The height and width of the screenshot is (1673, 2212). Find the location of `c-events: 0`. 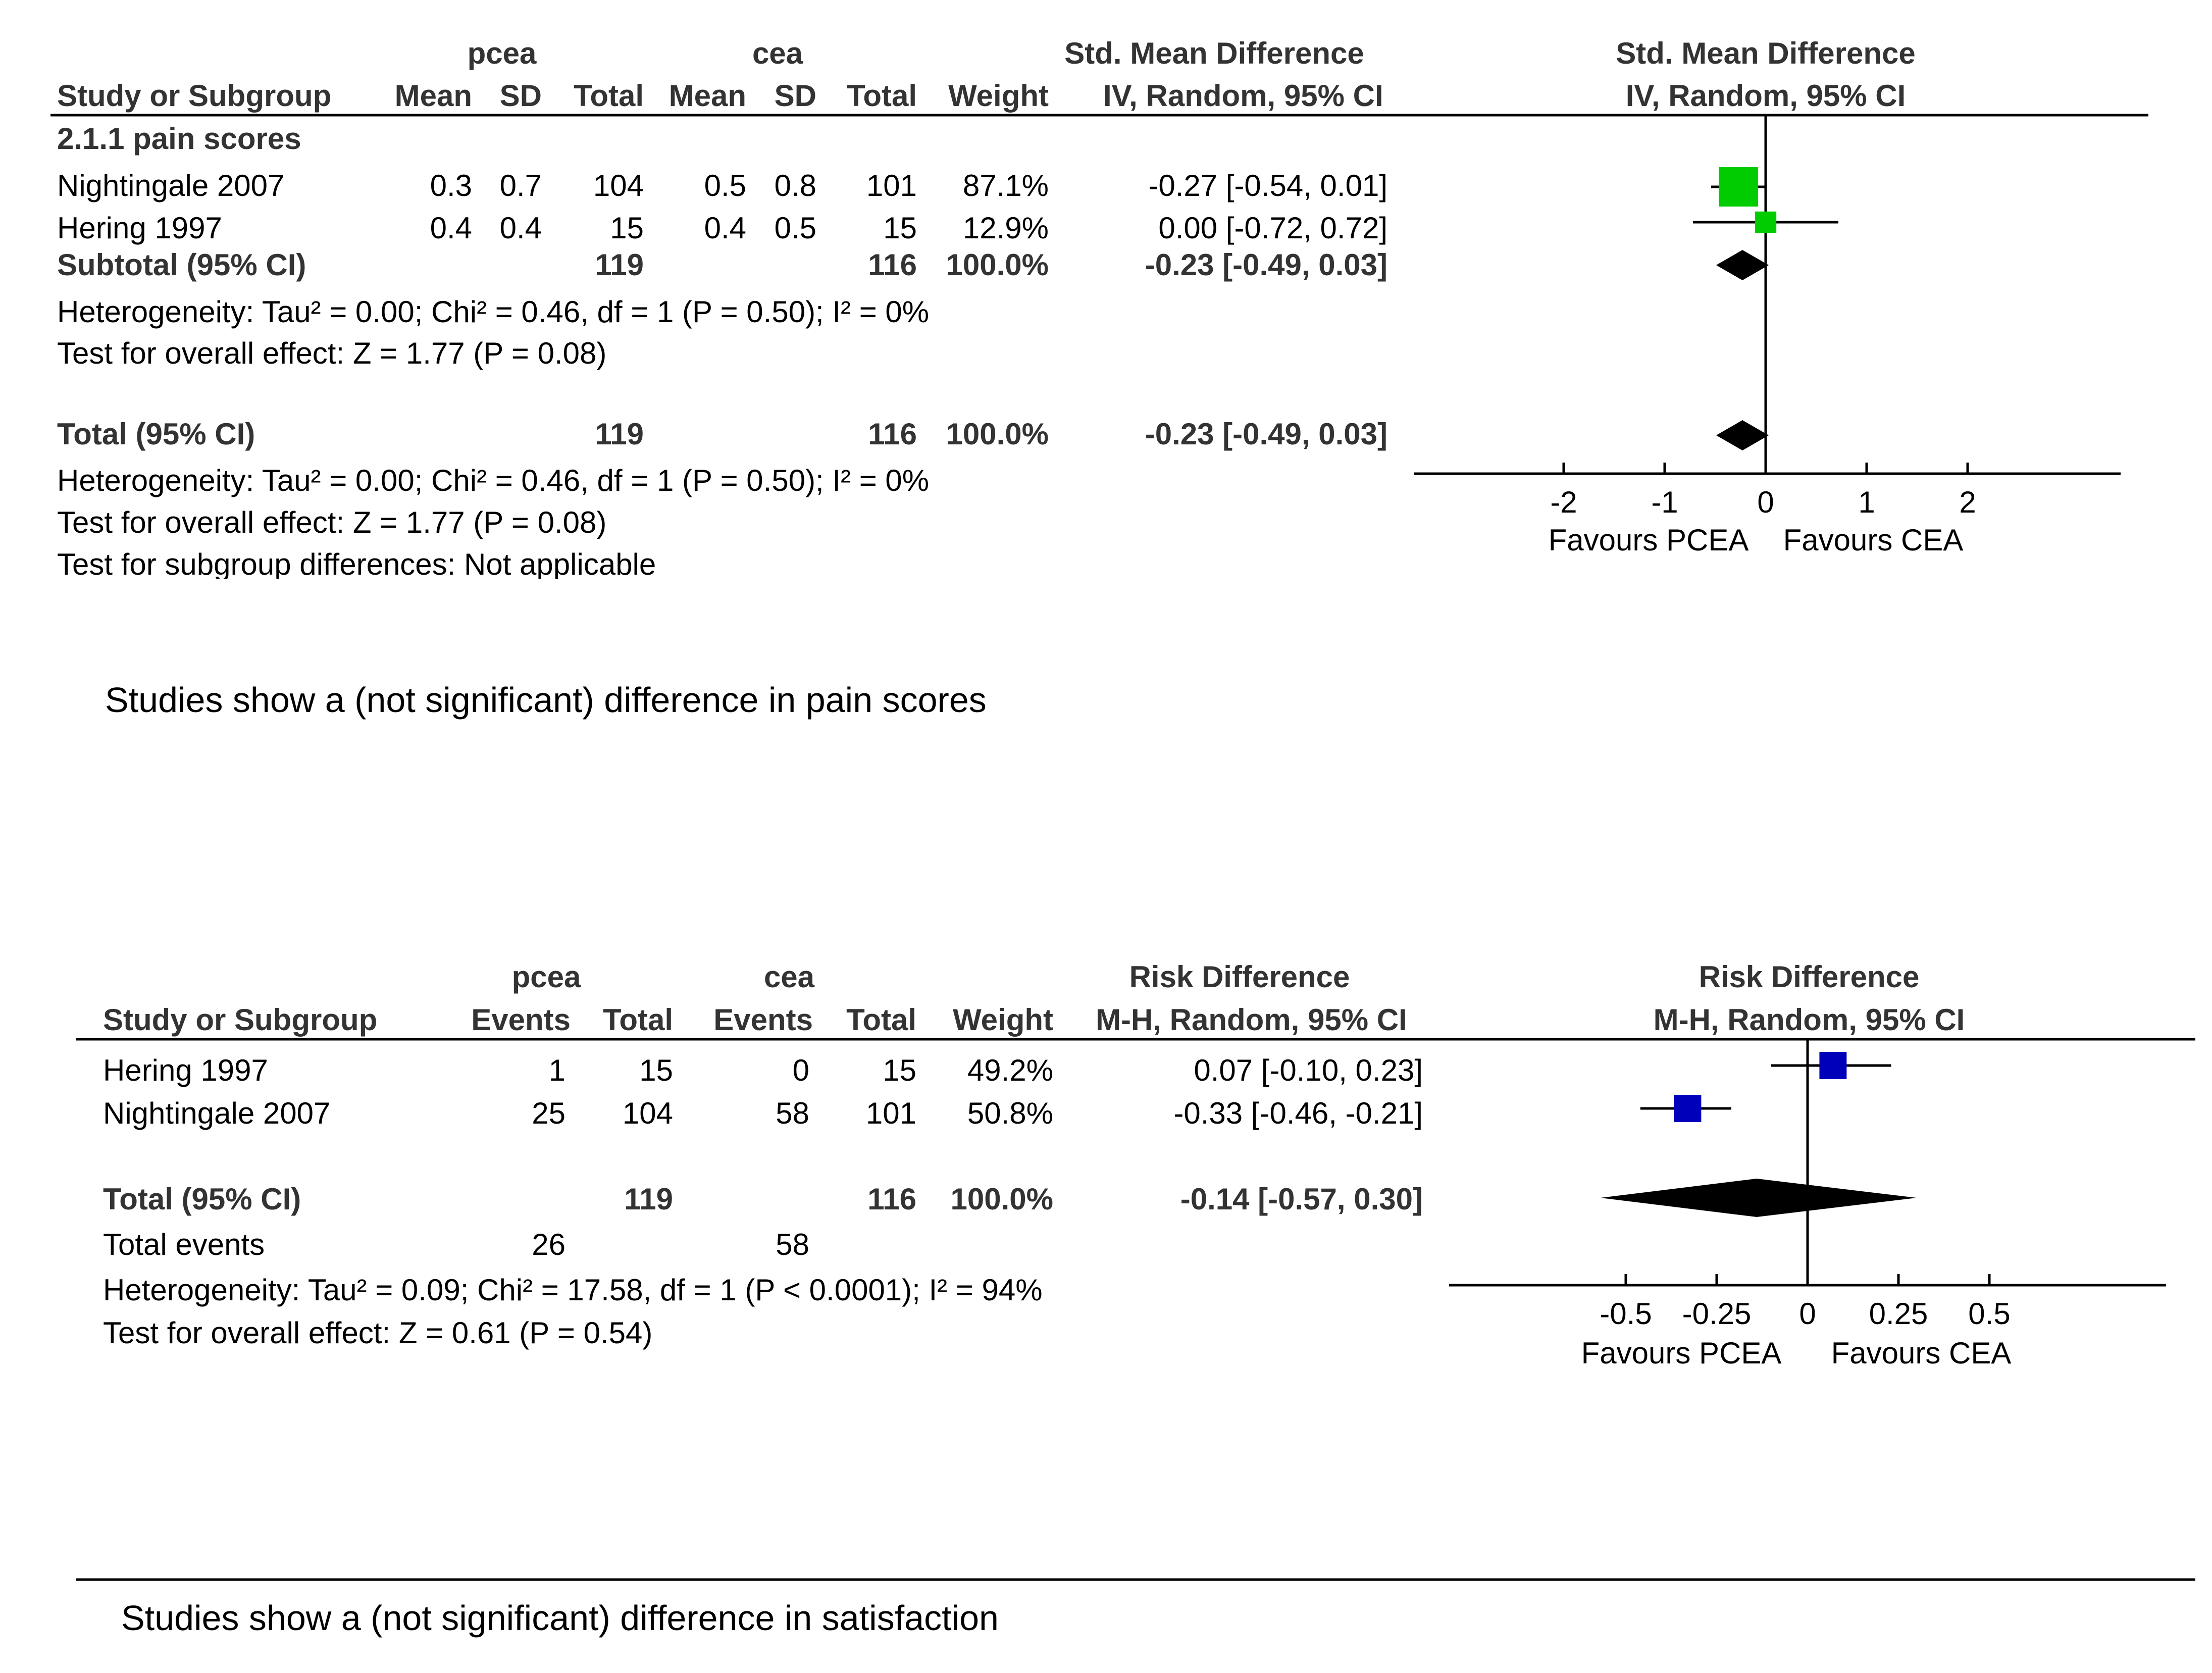

c-events: 0 is located at coordinates (801, 1070).